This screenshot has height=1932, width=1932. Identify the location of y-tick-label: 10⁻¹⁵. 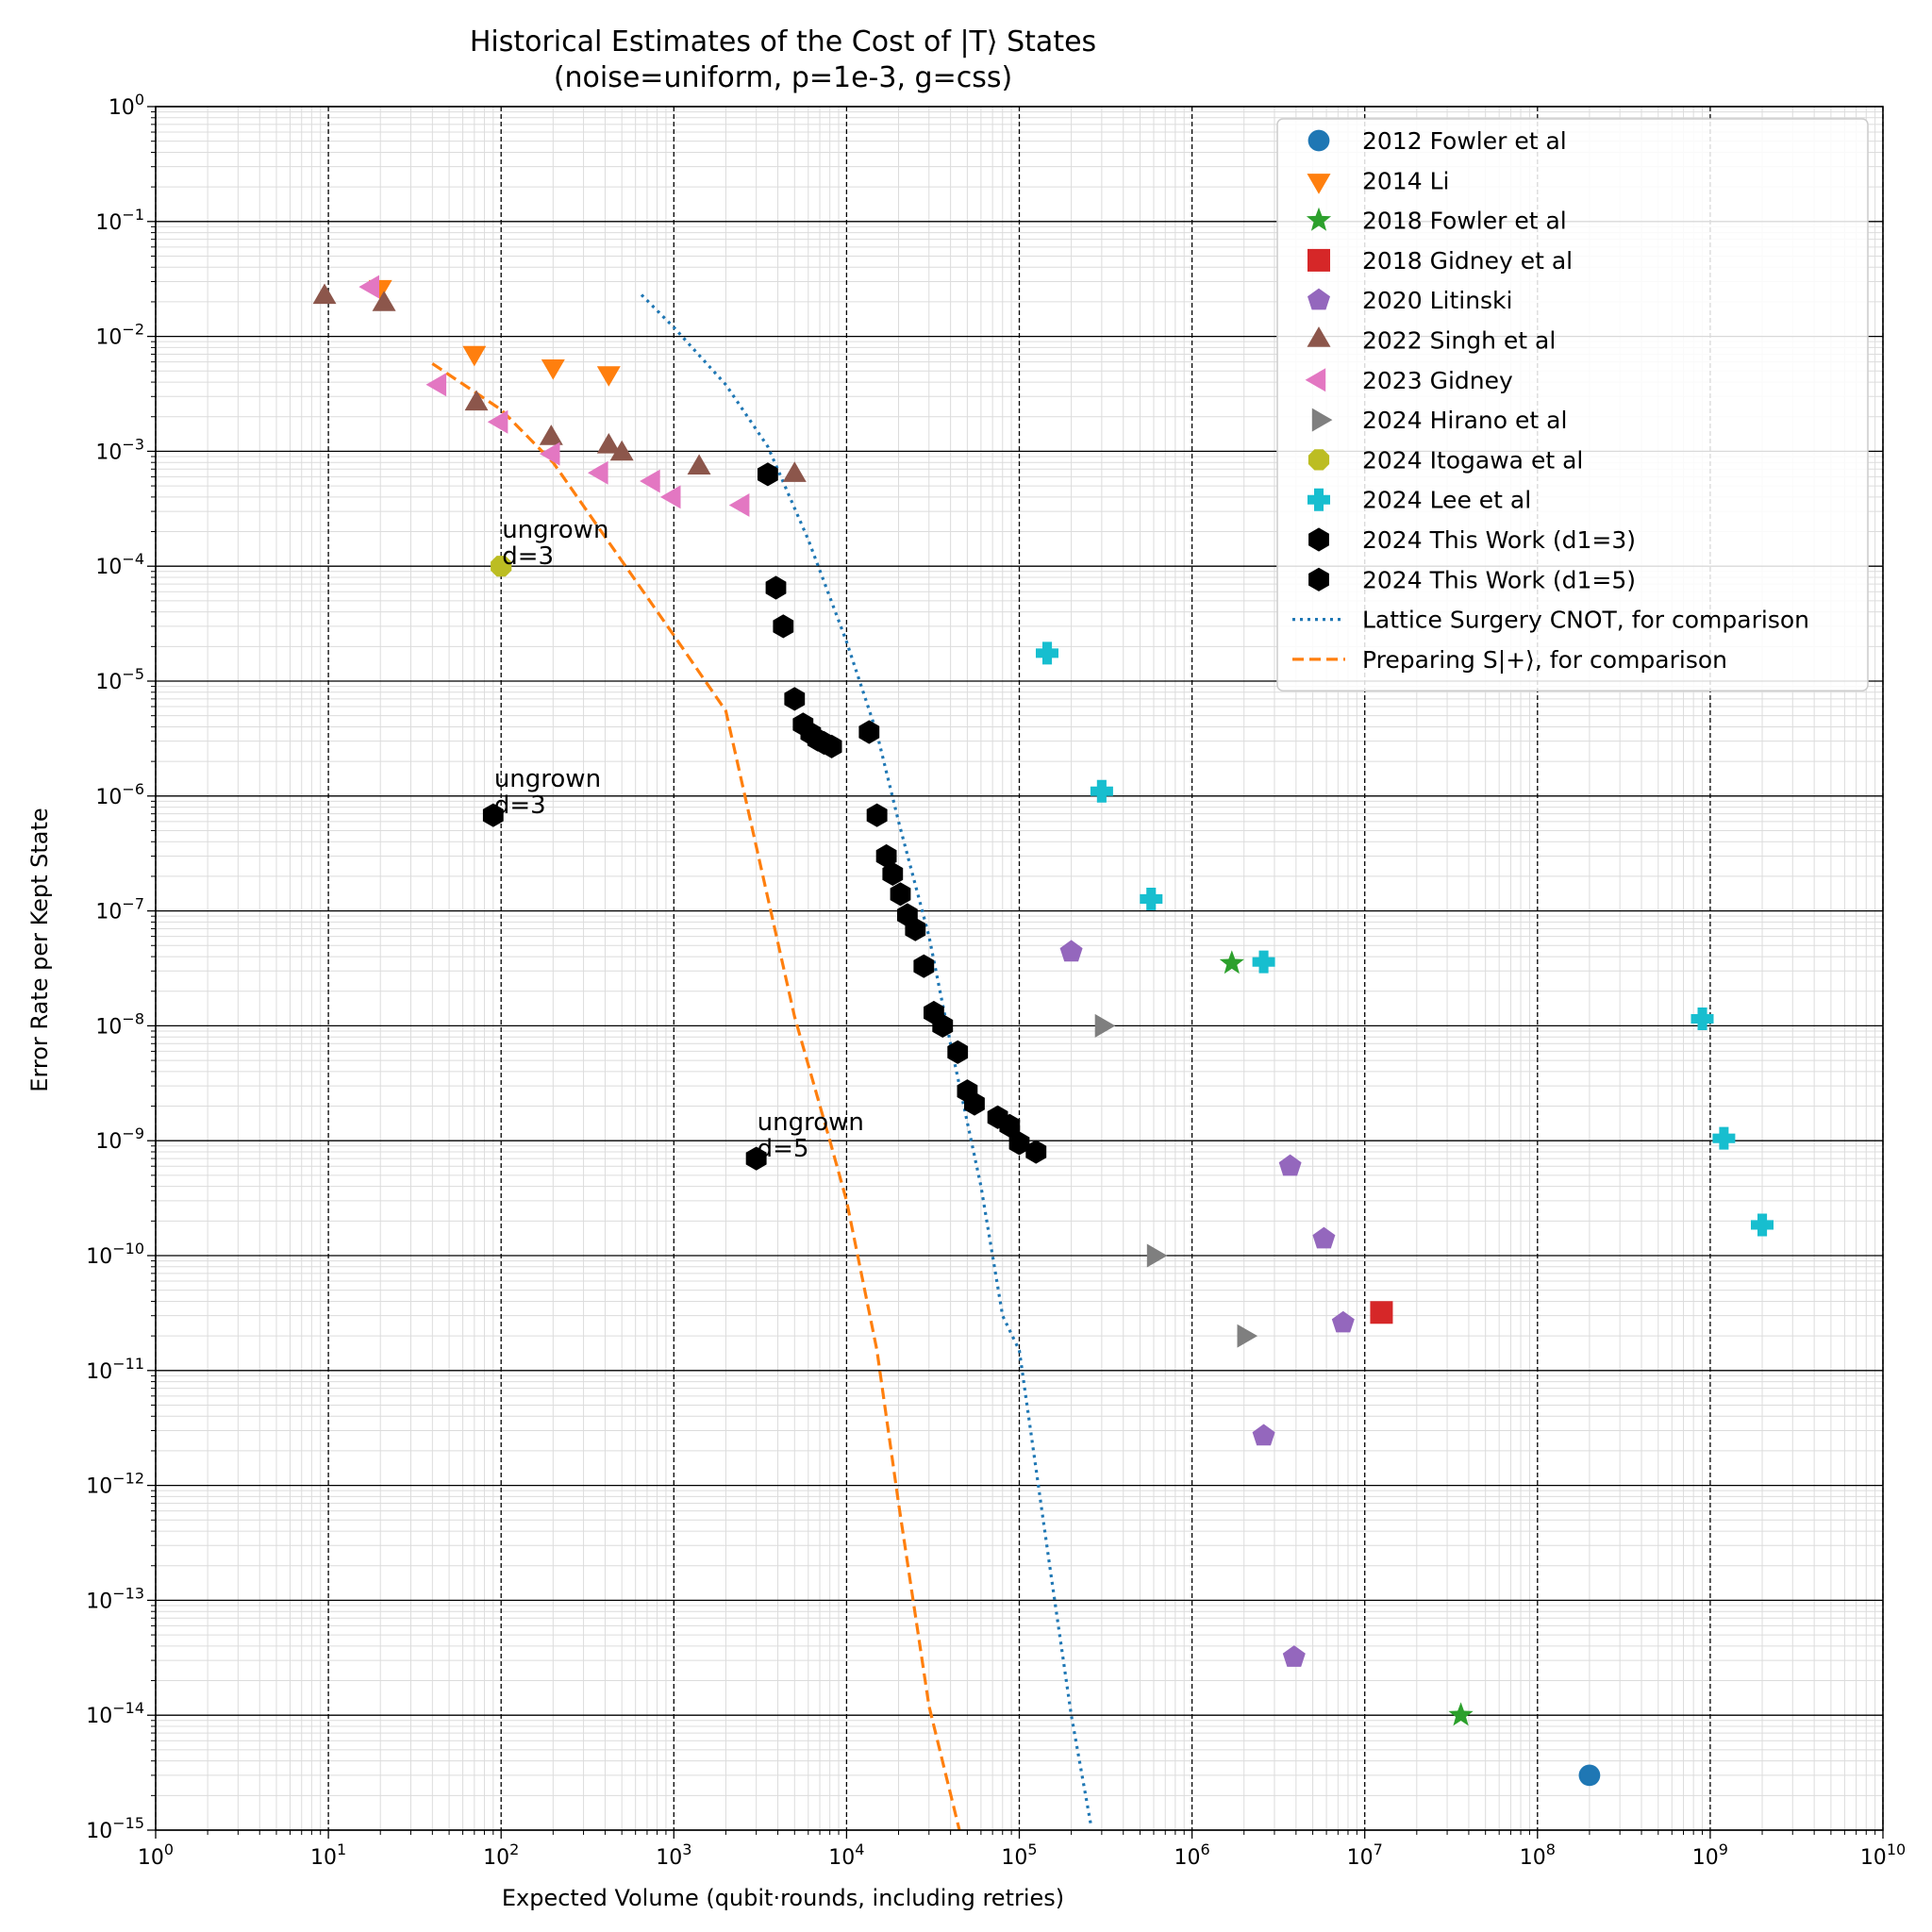
(115, 1829).